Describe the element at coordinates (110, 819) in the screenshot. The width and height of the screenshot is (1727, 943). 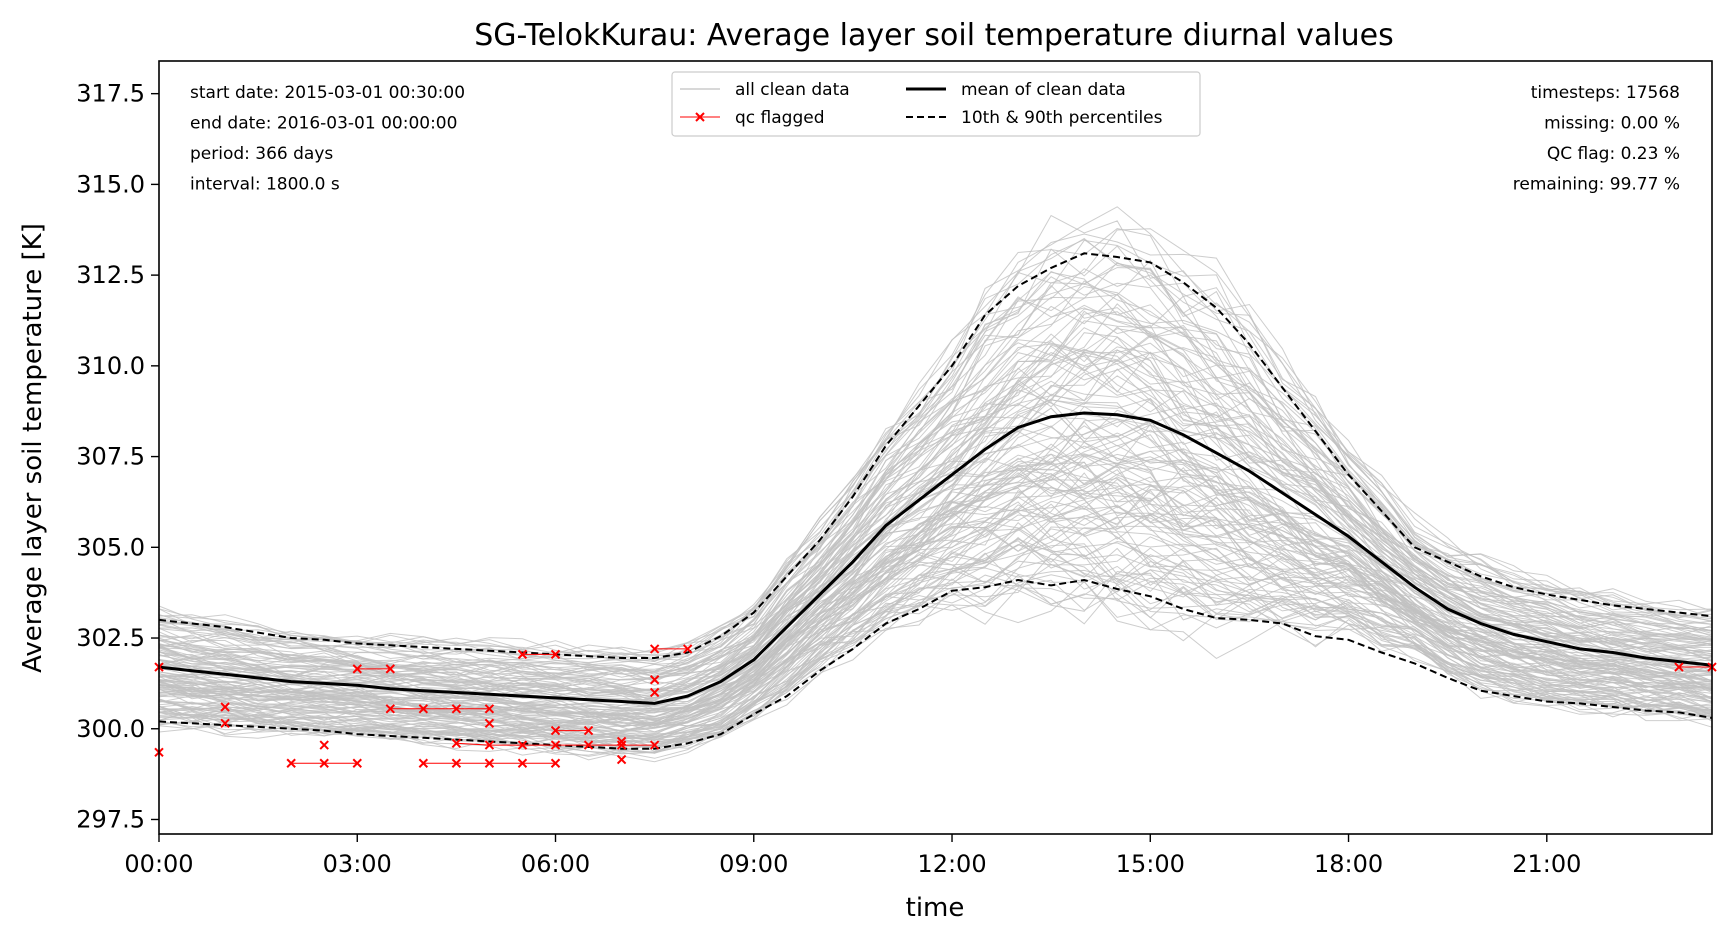
I see `y-tick-label: 297.5` at that location.